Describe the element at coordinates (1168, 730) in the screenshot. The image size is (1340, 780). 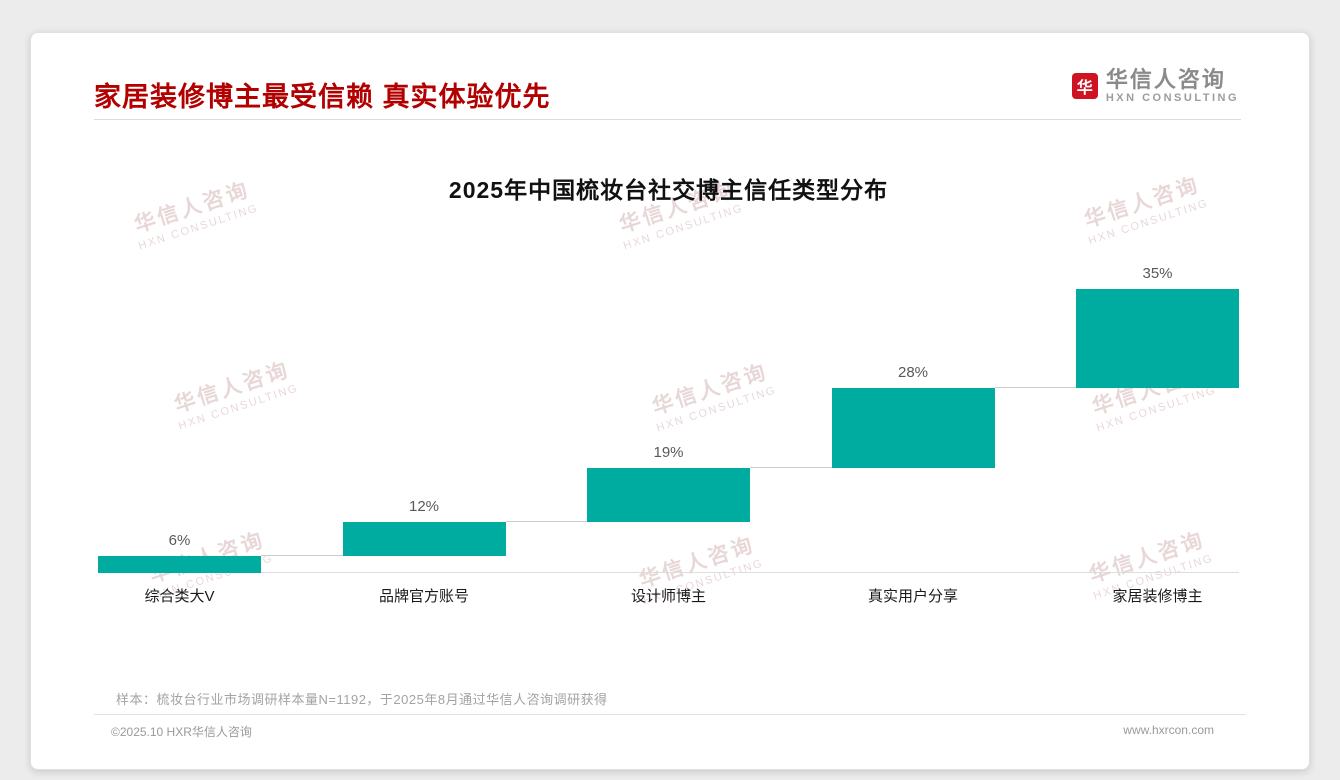
I see `footer-website: www.hxrcon.com` at that location.